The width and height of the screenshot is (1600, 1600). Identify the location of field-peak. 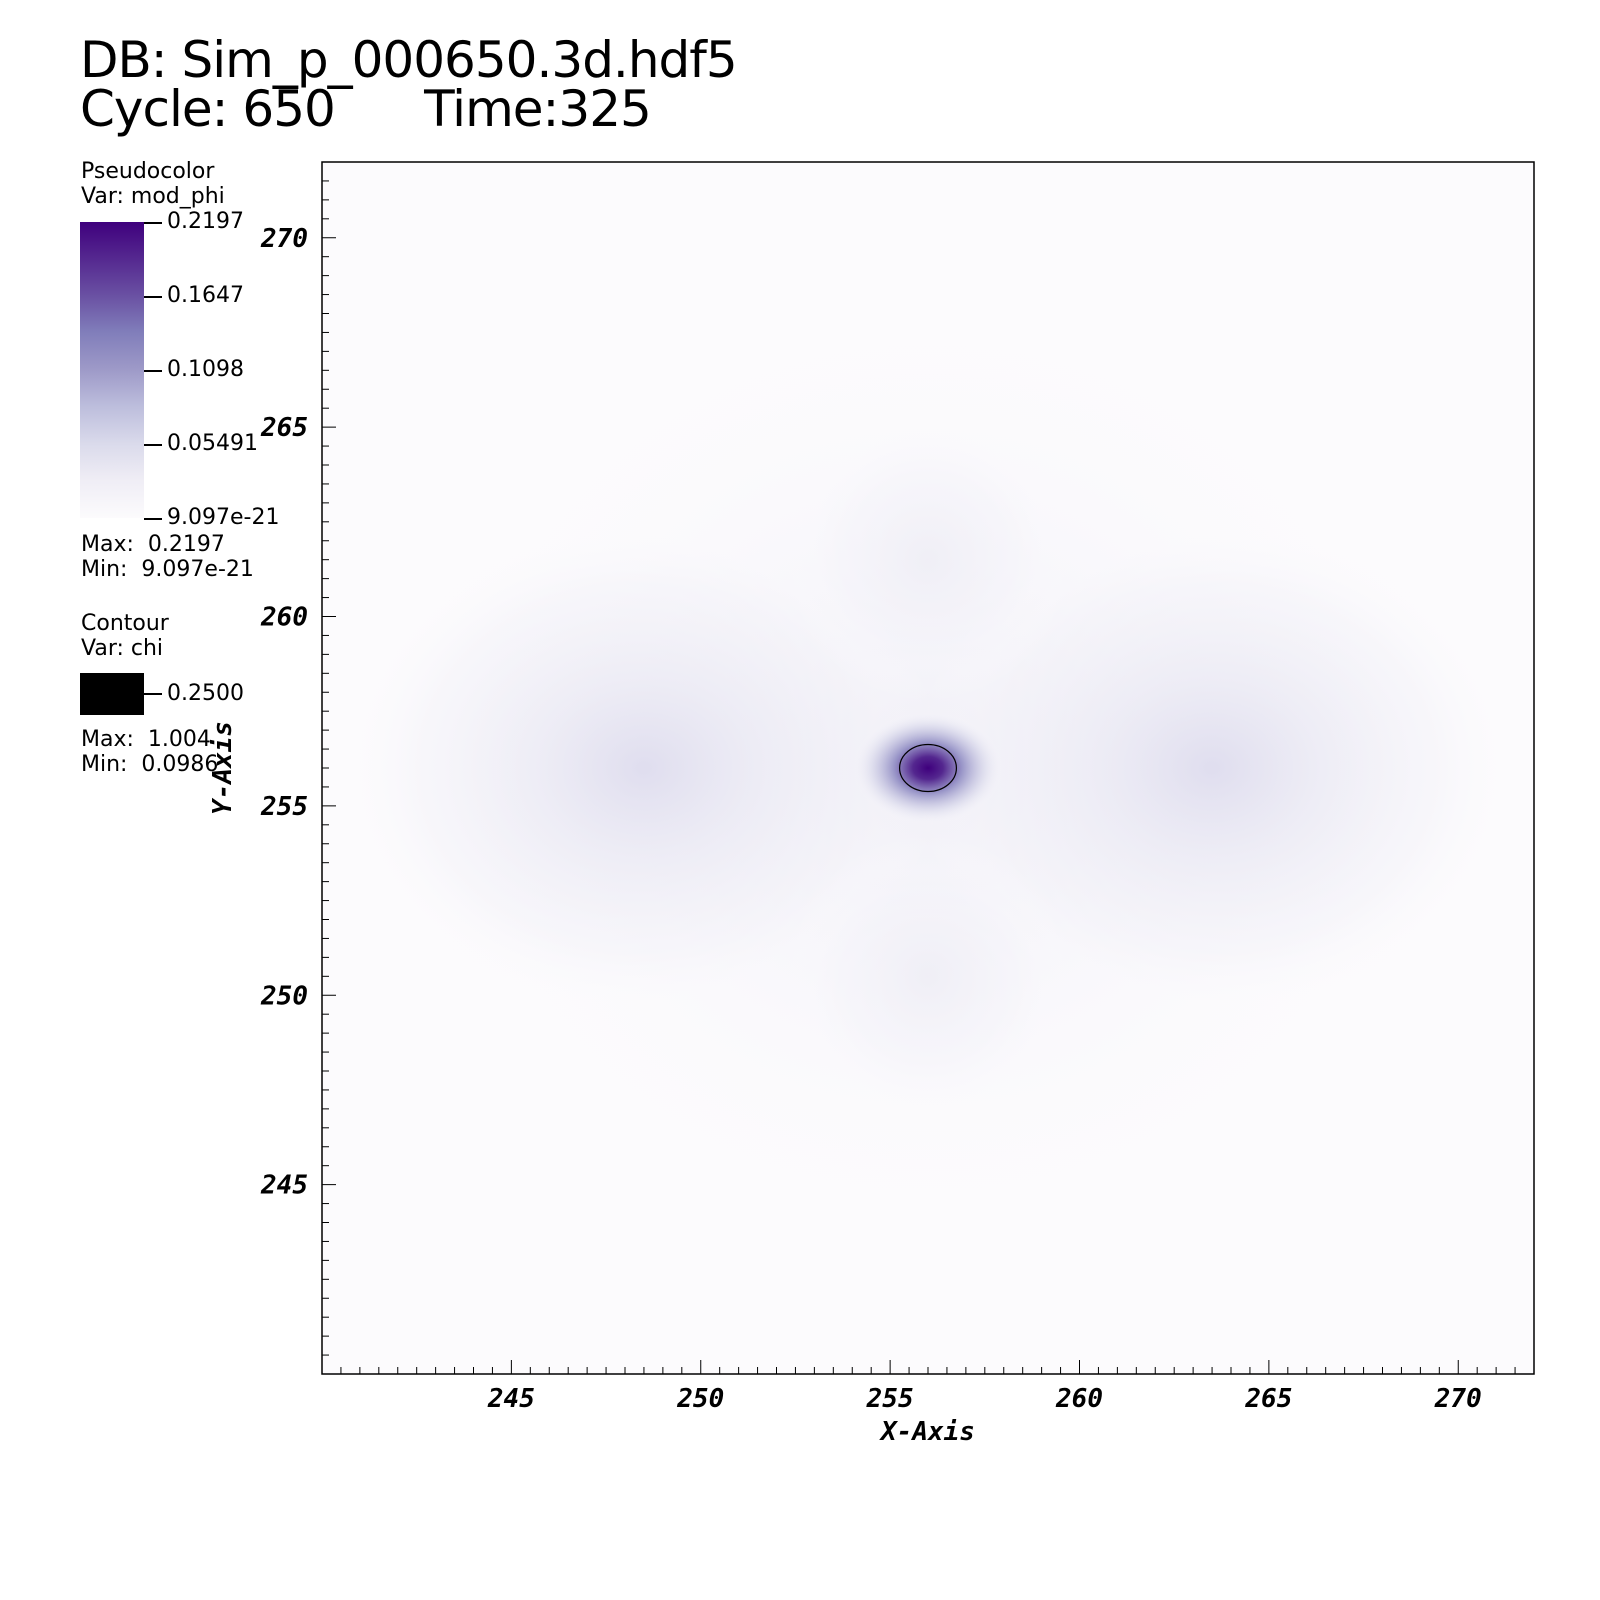
(928, 768).